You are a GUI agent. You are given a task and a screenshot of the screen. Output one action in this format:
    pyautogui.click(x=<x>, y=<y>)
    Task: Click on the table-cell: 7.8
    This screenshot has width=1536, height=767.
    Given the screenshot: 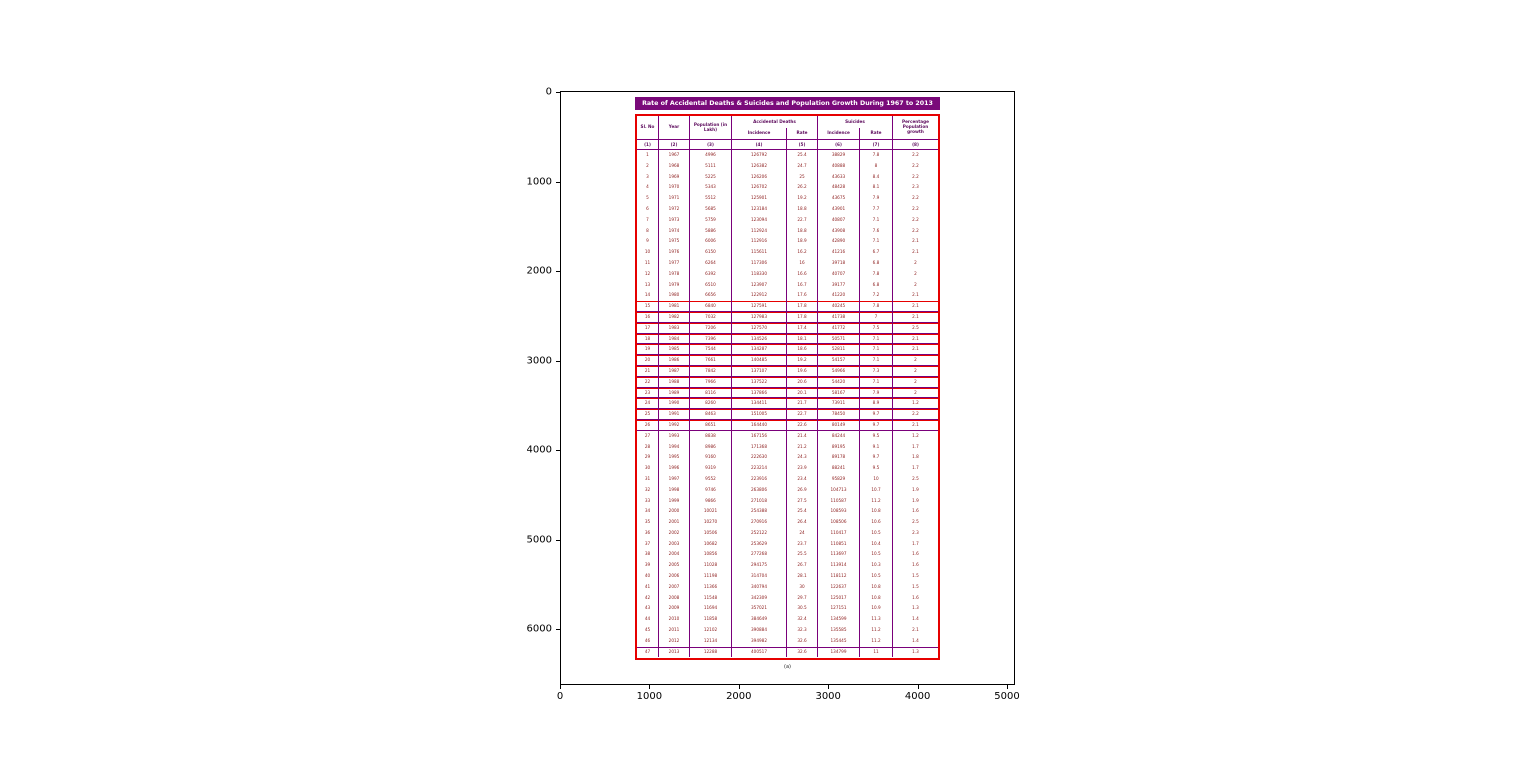 What is the action you would take?
    pyautogui.click(x=876, y=274)
    